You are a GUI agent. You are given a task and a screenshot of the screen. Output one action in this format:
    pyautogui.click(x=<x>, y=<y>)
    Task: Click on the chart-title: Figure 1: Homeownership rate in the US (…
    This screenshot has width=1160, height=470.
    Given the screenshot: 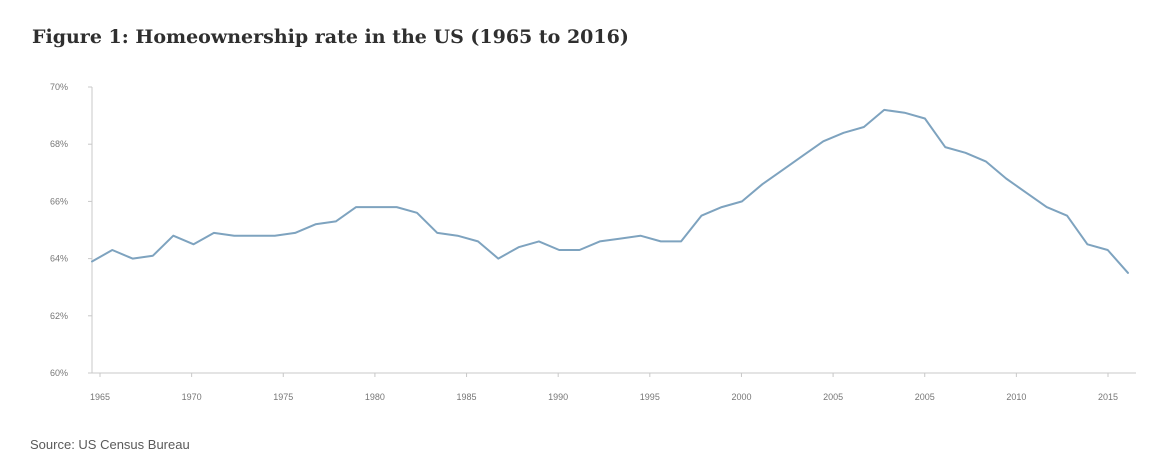 What is the action you would take?
    pyautogui.click(x=330, y=37)
    